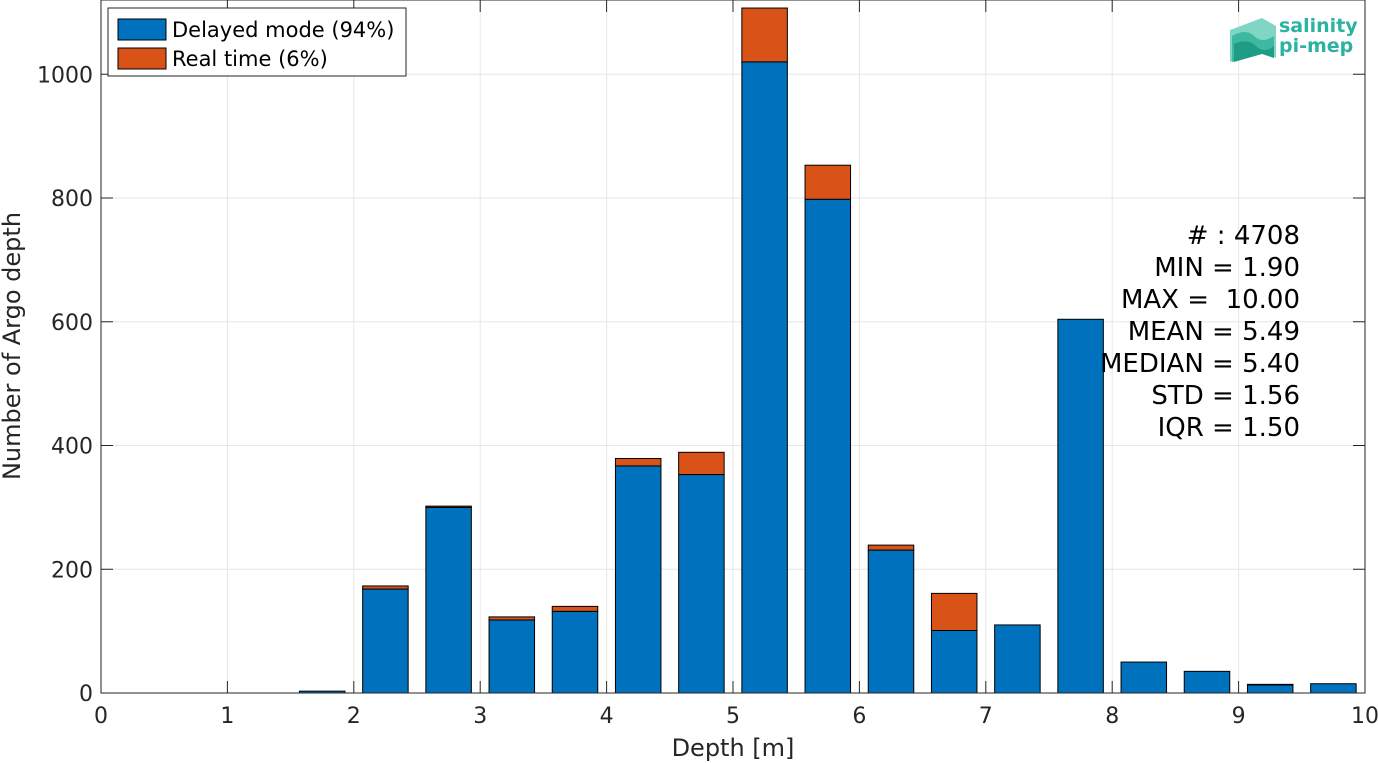  What do you see at coordinates (101, 716) in the screenshot?
I see `x-tick-label: 0` at bounding box center [101, 716].